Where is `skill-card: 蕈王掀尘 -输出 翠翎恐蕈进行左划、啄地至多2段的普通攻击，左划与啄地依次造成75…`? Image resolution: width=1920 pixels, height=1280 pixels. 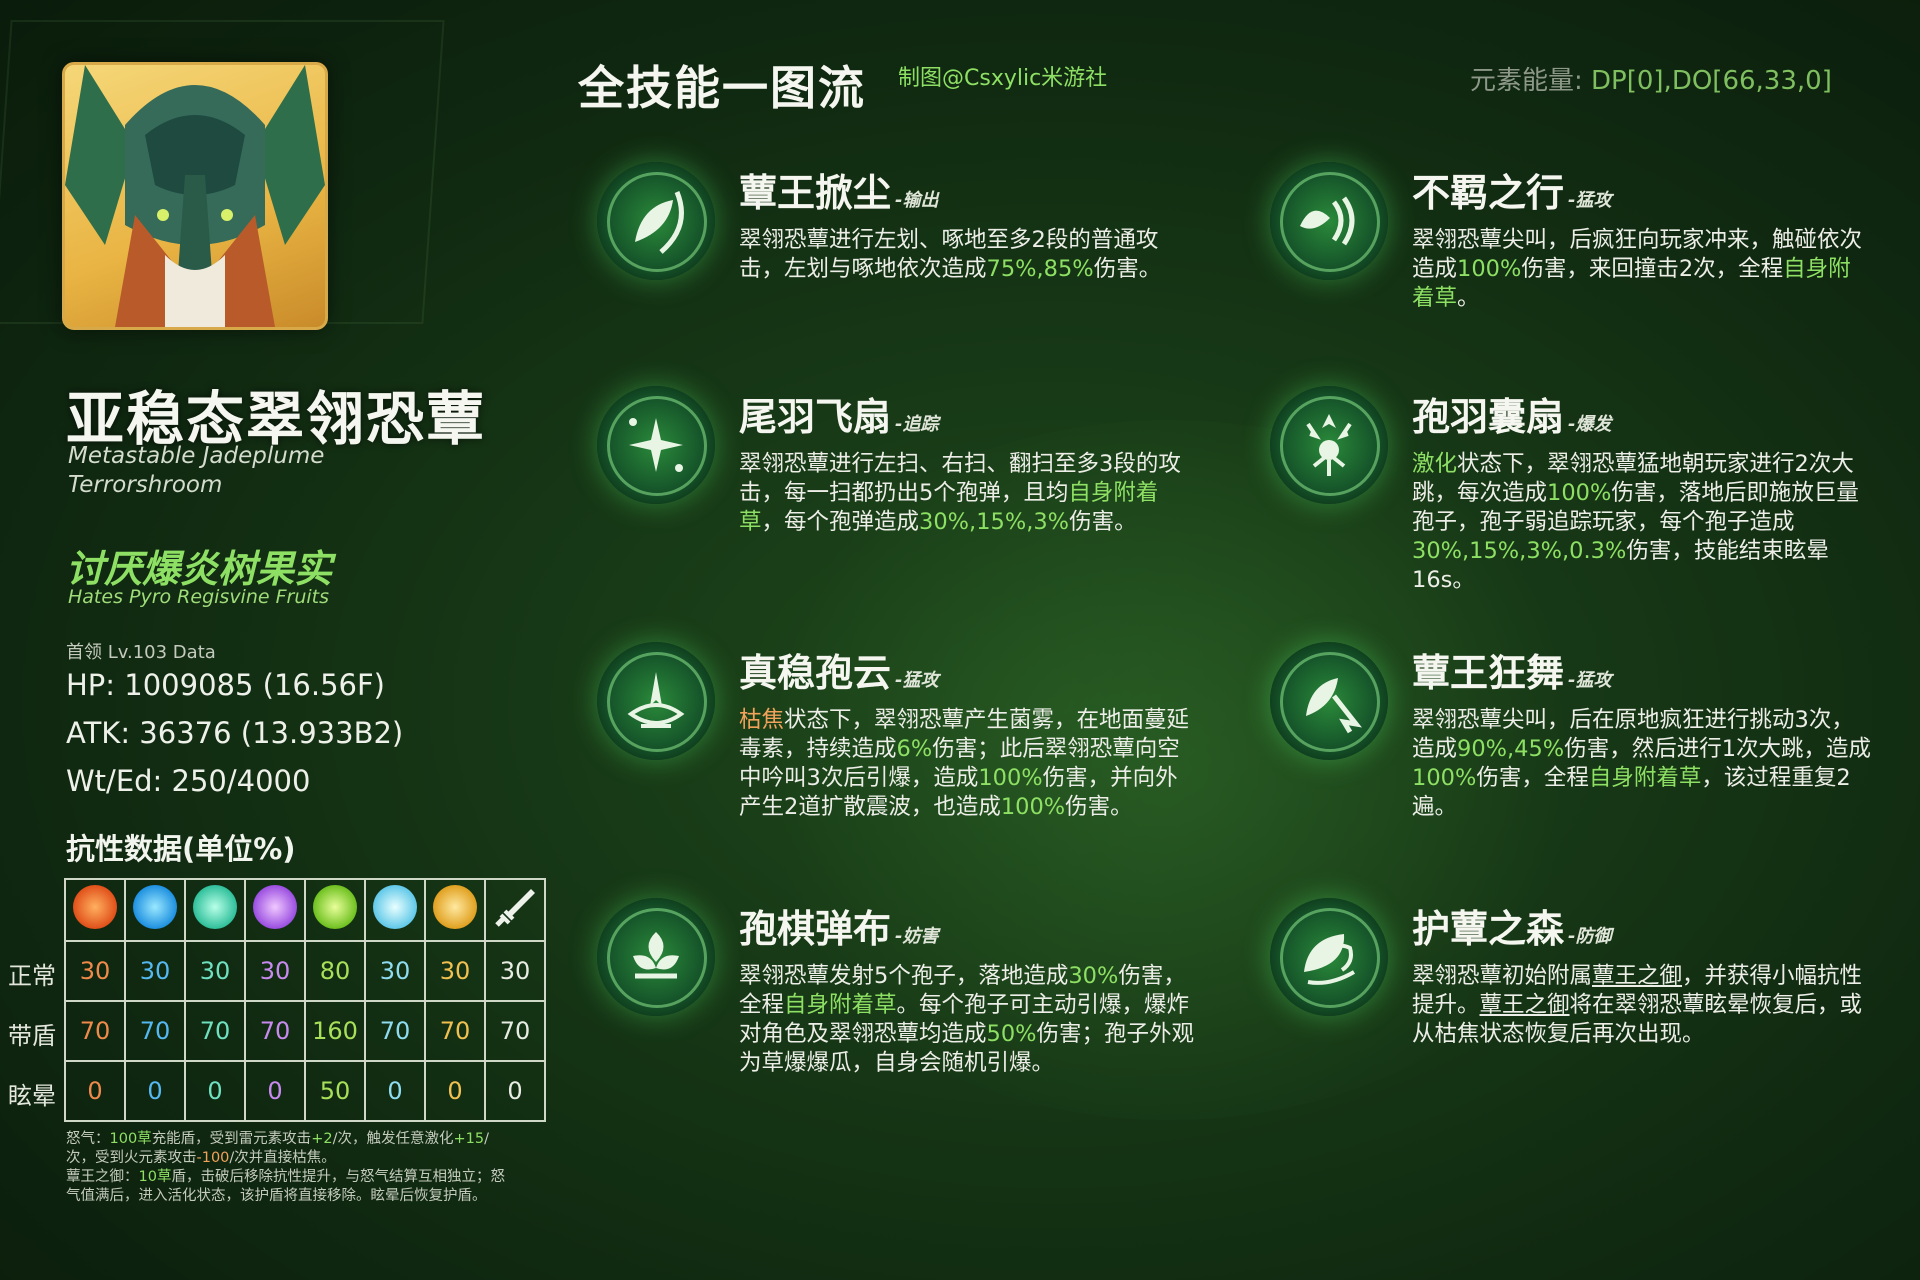
skill-card: 蕈王掀尘 -输出 翠翎恐蕈进行左划、啄地至多2段的普通攻击，左划与啄地依次造成75… is located at coordinates (917, 262).